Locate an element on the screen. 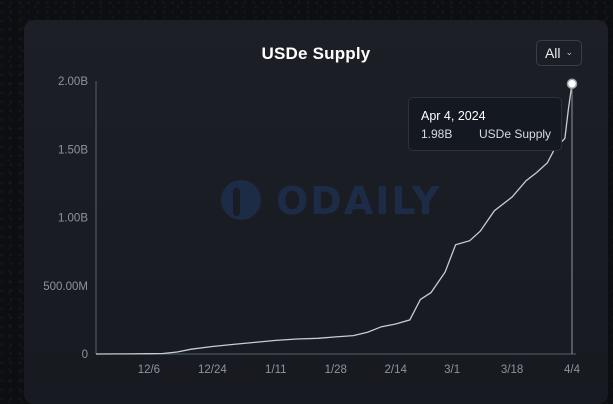 The image size is (613, 404). y-tick-label: 1.00B is located at coordinates (73, 219).